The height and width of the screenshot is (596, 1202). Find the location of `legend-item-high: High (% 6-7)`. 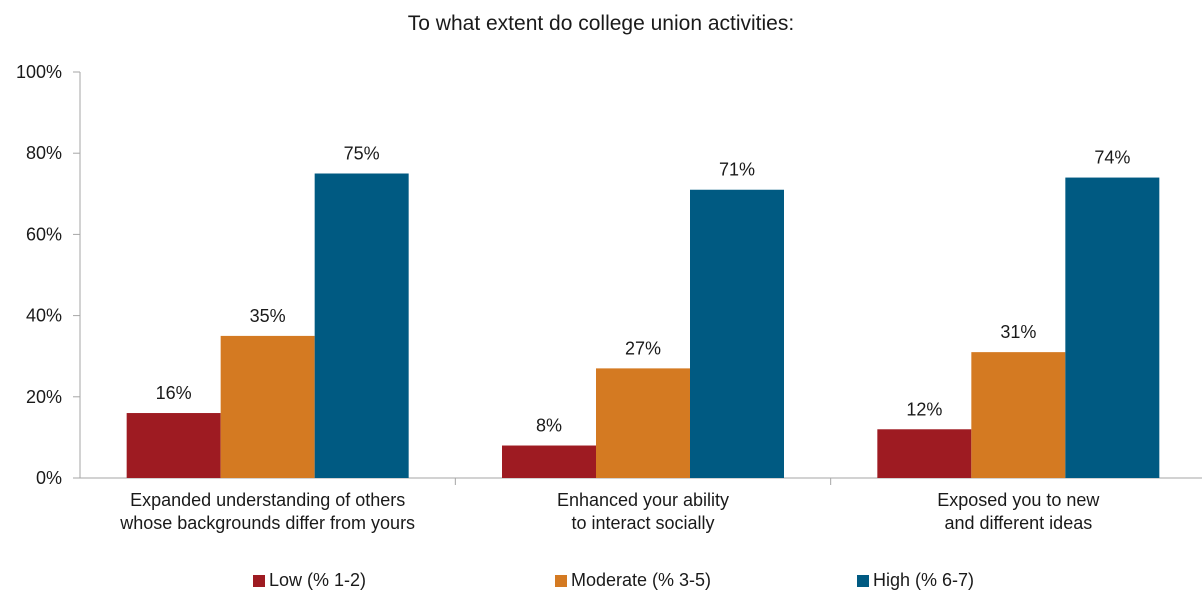

legend-item-high: High (% 6-7) is located at coordinates (915, 580).